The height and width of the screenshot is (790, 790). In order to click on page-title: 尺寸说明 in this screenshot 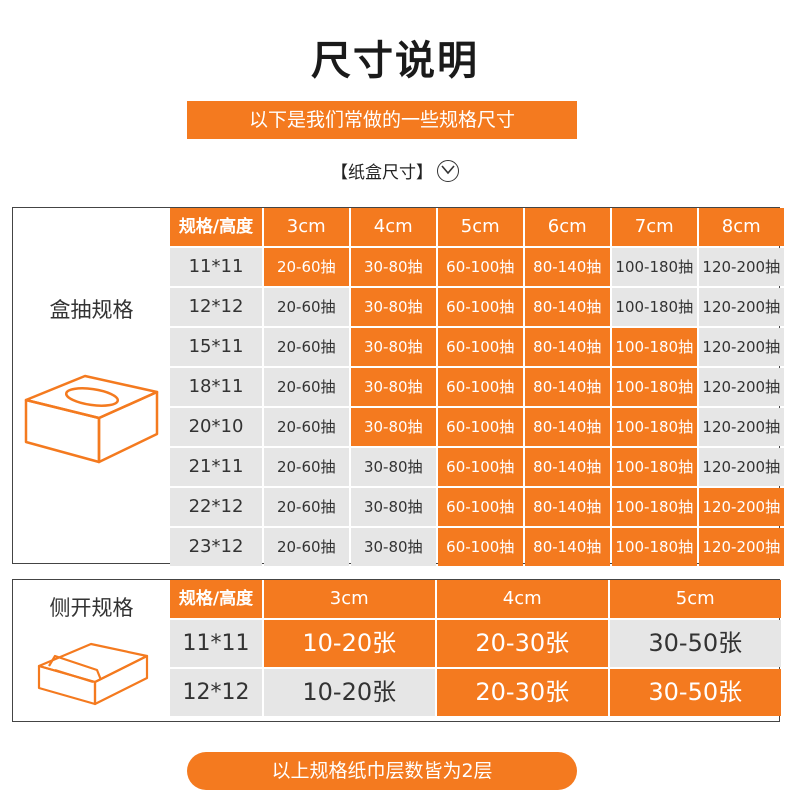, I will do `click(395, 61)`.